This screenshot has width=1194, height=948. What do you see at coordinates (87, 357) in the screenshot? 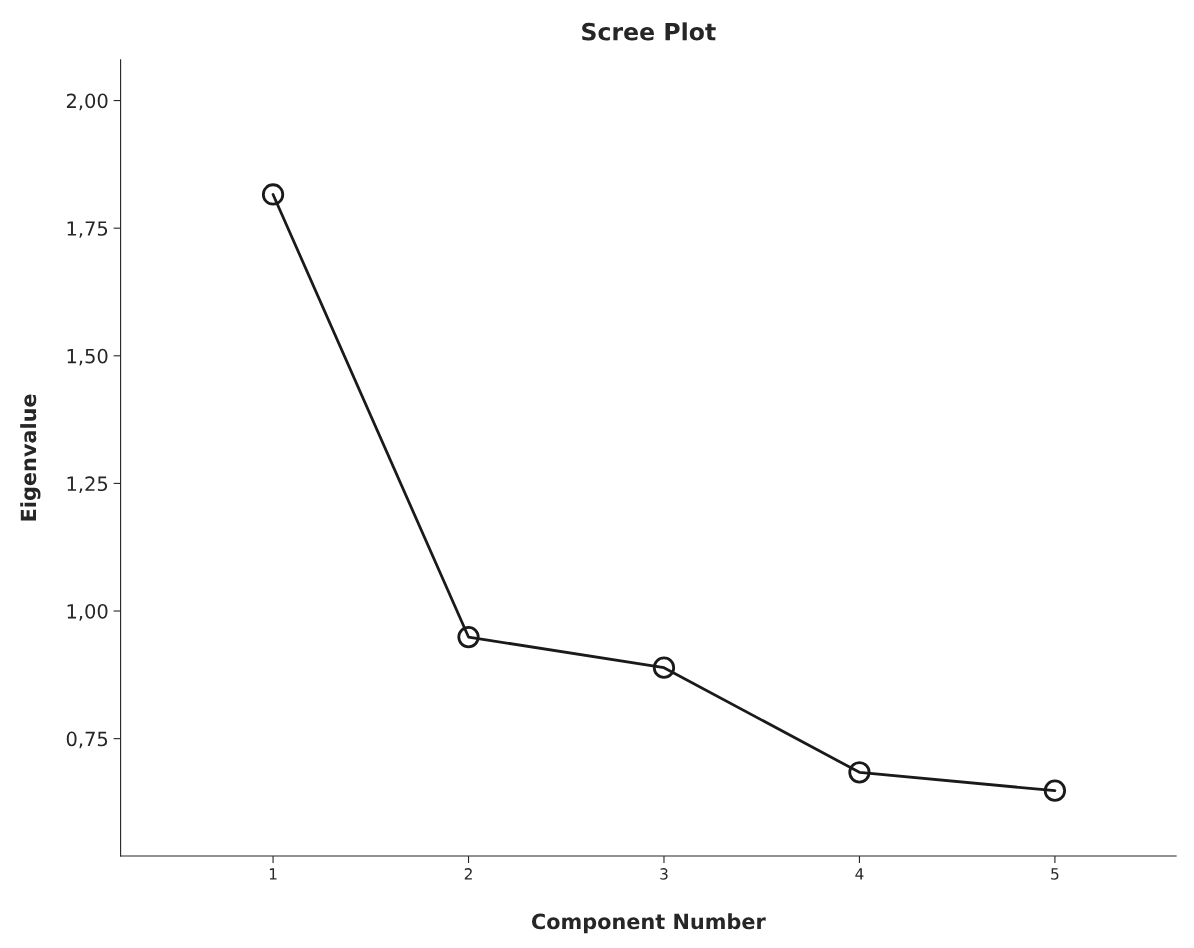
I see `y-tick-label: 1,50` at bounding box center [87, 357].